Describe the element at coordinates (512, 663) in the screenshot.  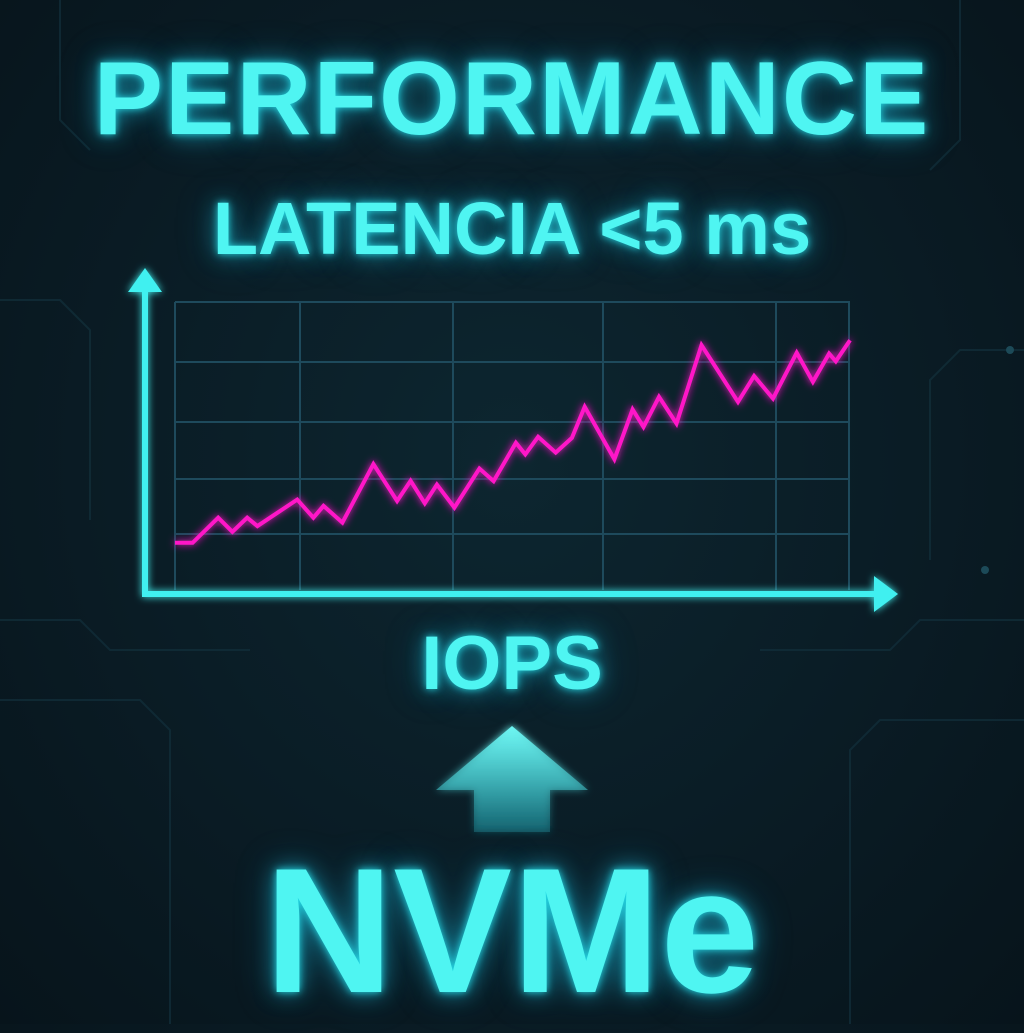
I see `x-axis-label: IOPS` at that location.